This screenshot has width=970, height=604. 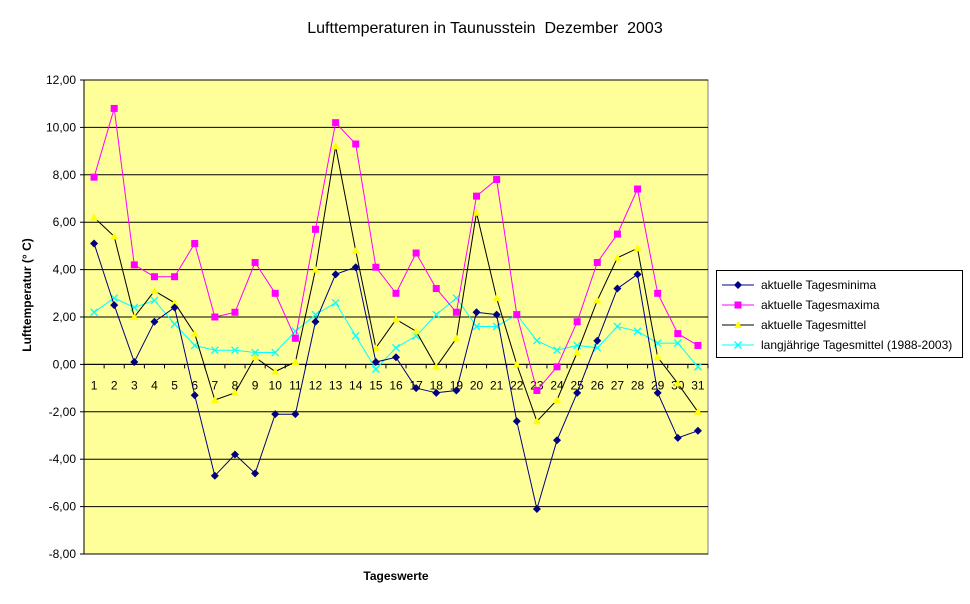 What do you see at coordinates (276, 385) in the screenshot?
I see `x-tick-label: 10` at bounding box center [276, 385].